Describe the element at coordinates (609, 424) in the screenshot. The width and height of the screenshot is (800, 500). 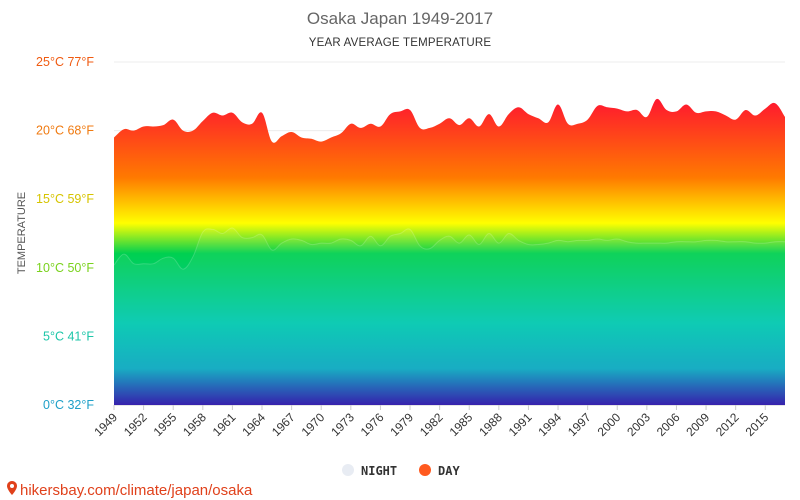
I see `x-tick-label: 2000` at that location.